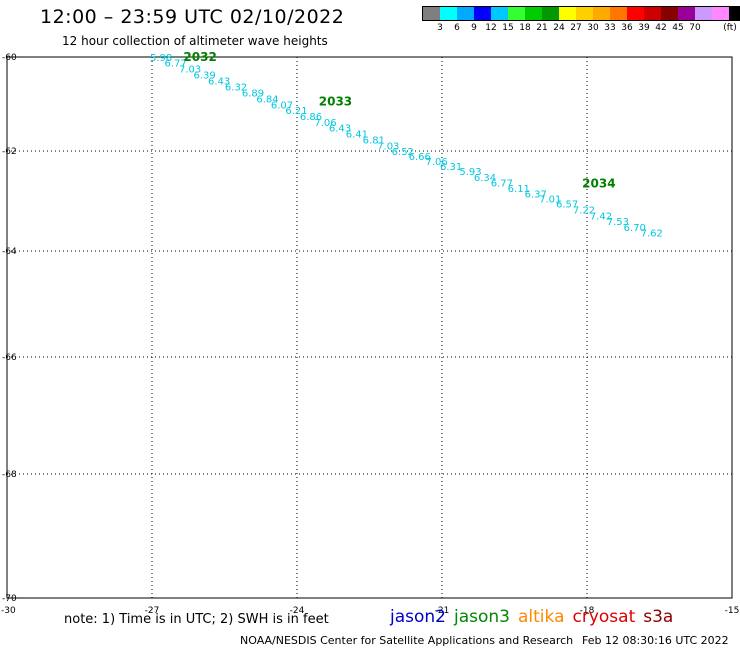 The height and width of the screenshot is (650, 740). Describe the element at coordinates (485, 178) in the screenshot. I see `swh-value-label: 6.34` at that location.